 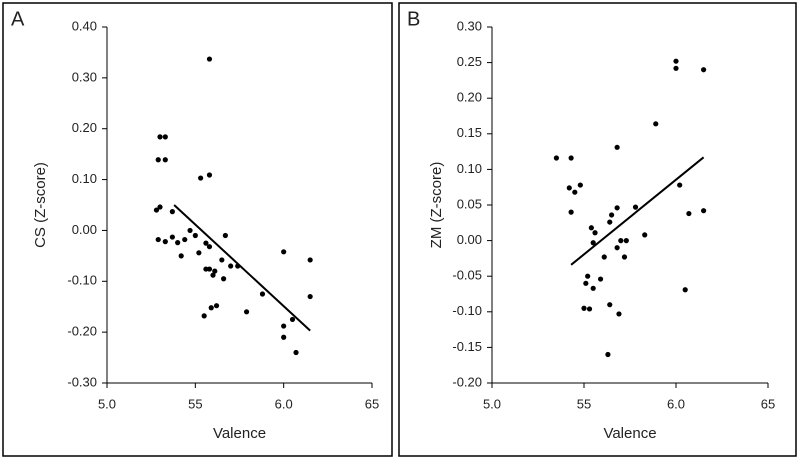 I want to click on y-tick-label: -0.15, so click(x=467, y=346).